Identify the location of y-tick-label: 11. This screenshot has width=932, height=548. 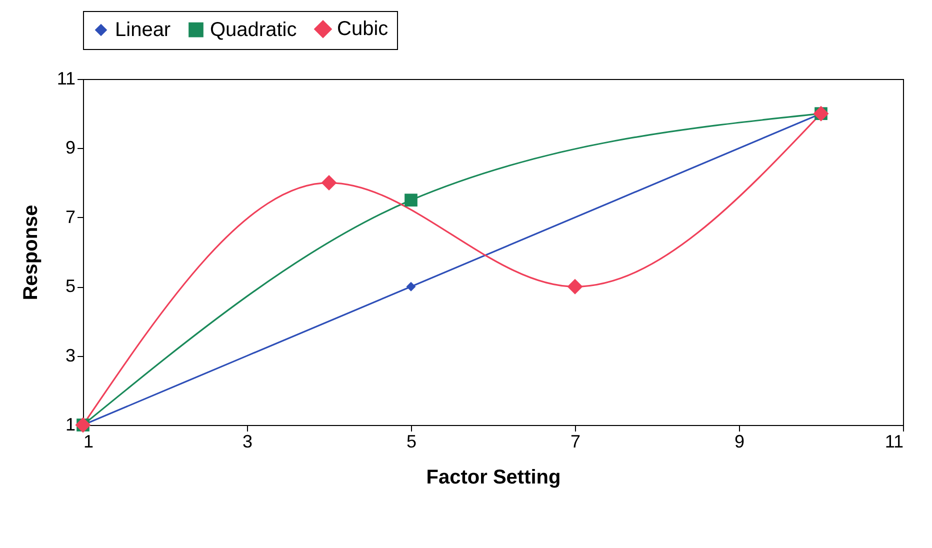
(66, 78).